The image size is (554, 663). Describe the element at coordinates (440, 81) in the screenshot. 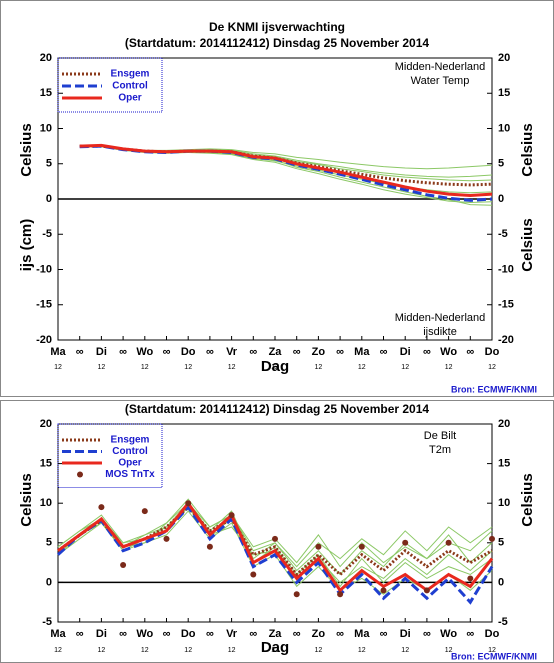

I see `annotation: Water Temp` at that location.